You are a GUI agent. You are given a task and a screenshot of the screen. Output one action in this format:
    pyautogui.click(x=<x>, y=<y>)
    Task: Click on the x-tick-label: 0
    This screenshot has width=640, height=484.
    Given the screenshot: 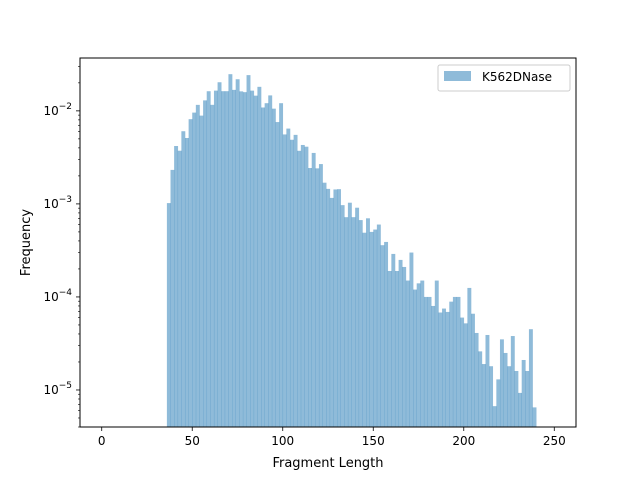 What is the action you would take?
    pyautogui.click(x=102, y=441)
    